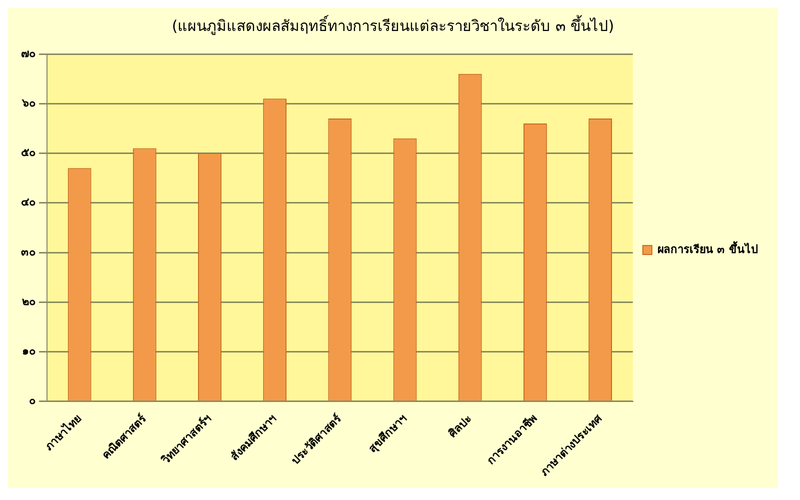 This screenshot has height=500, width=800. What do you see at coordinates (29, 351) in the screenshot?
I see `y-tick-label: ๑๐` at bounding box center [29, 351].